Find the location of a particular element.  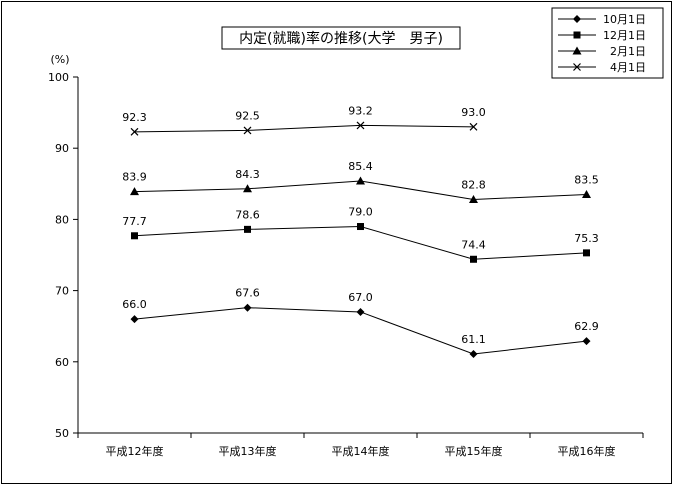

legend-item: 10月1日 is located at coordinates (602, 19).